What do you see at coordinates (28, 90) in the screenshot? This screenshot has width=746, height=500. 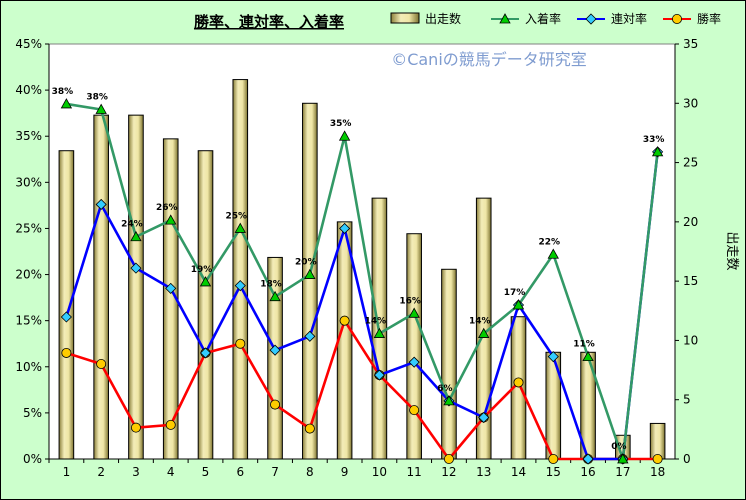 I see `y-left-tick-label: 40%` at bounding box center [28, 90].